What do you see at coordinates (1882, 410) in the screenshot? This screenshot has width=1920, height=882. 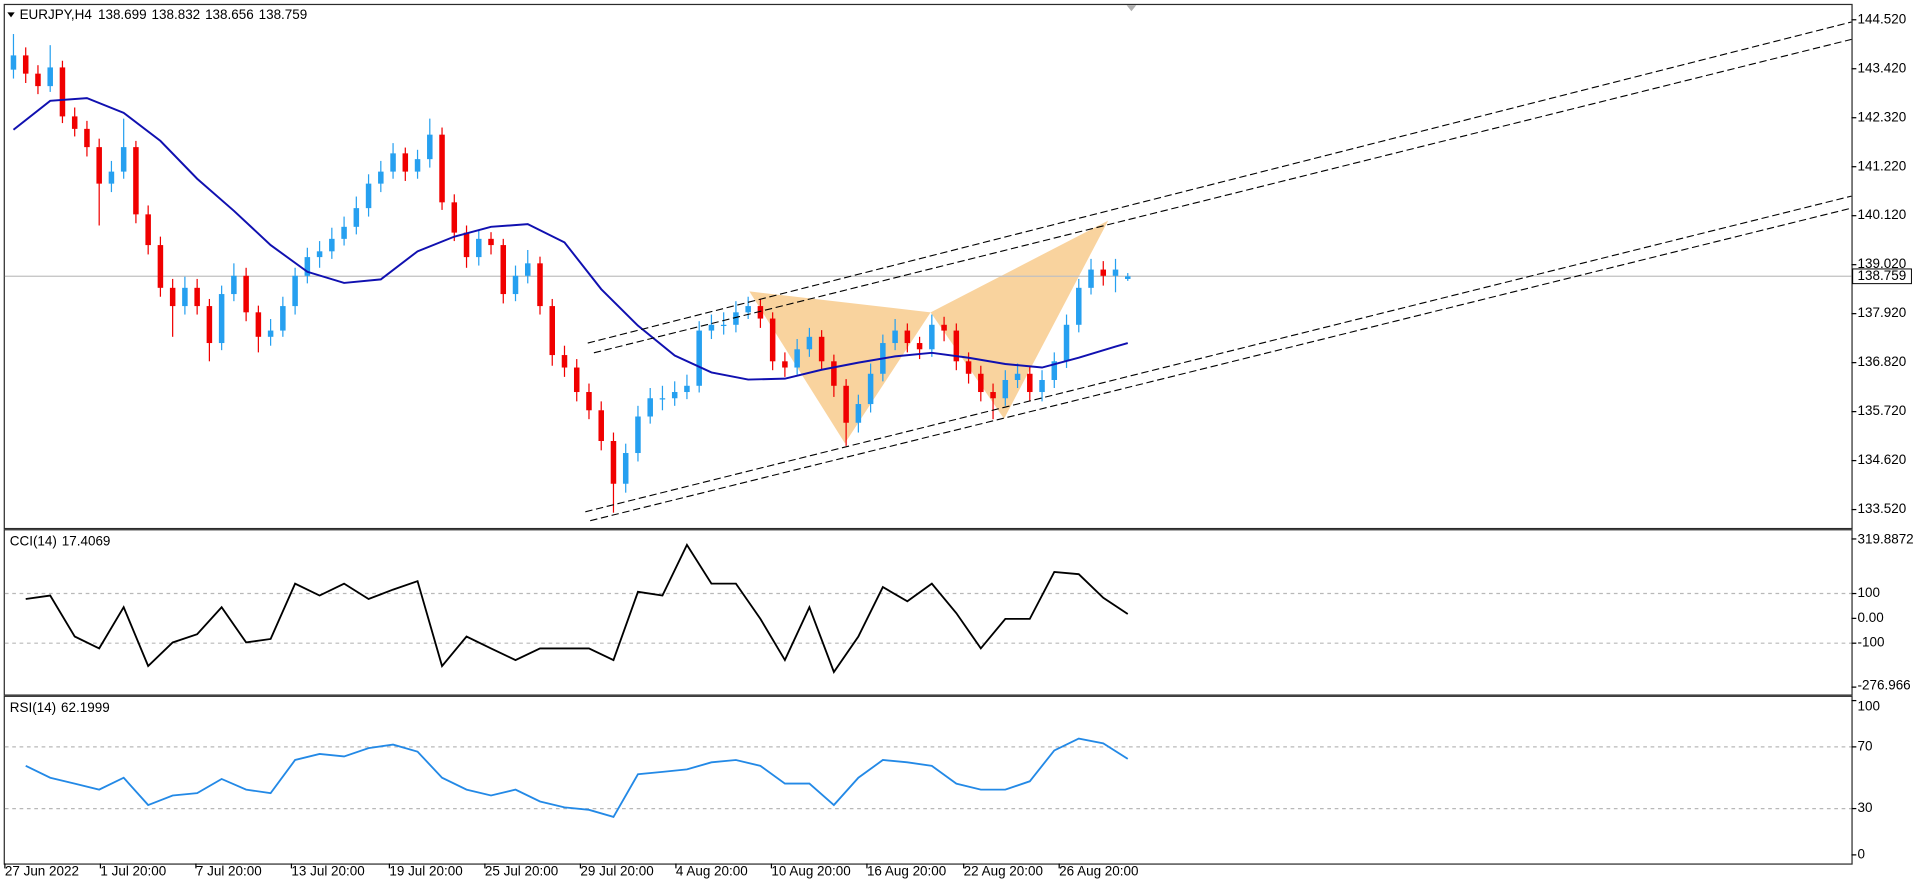 I see `y-tick-label: 135.720` at bounding box center [1882, 410].